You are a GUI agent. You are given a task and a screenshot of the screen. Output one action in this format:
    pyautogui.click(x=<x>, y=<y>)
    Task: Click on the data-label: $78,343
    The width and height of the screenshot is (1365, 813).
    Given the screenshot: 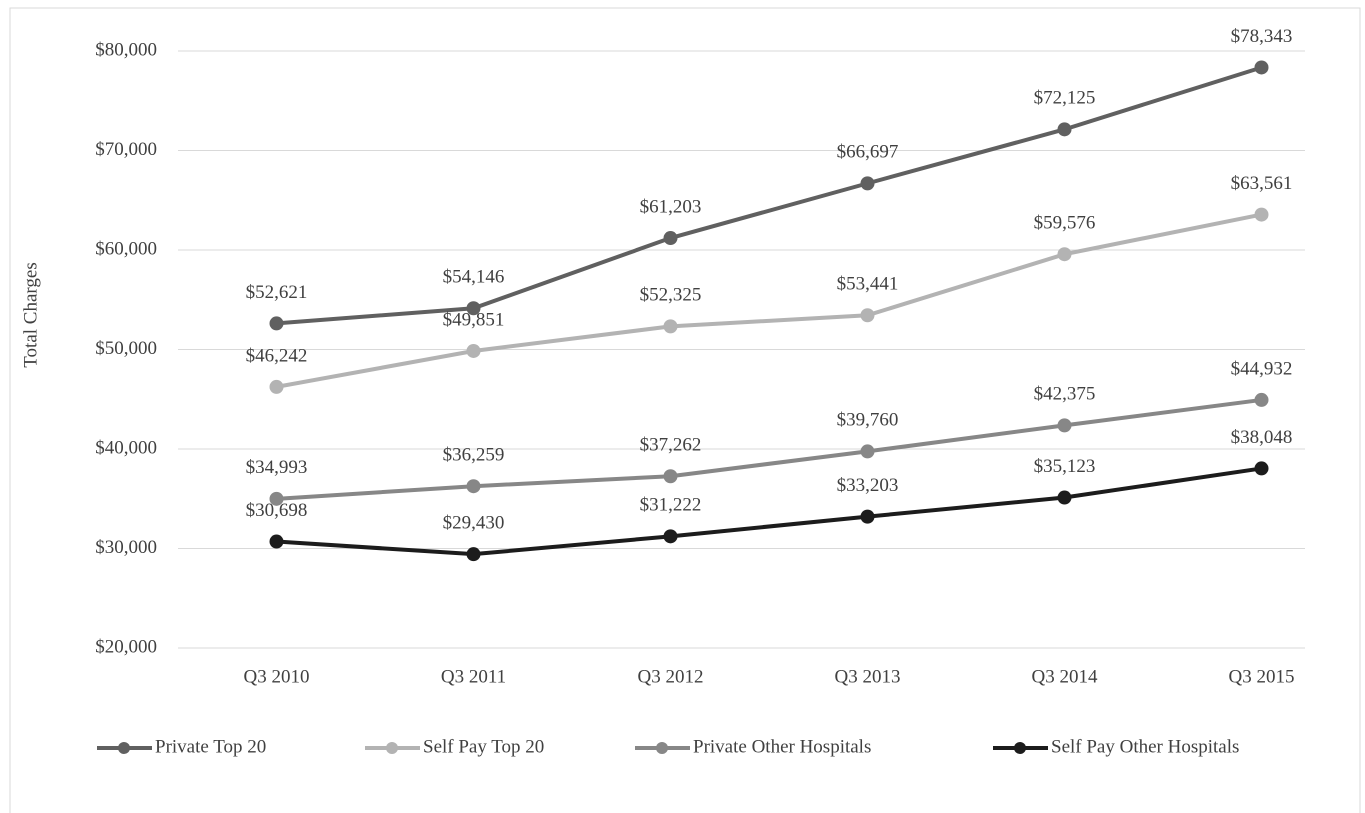 What is the action you would take?
    pyautogui.click(x=1262, y=36)
    